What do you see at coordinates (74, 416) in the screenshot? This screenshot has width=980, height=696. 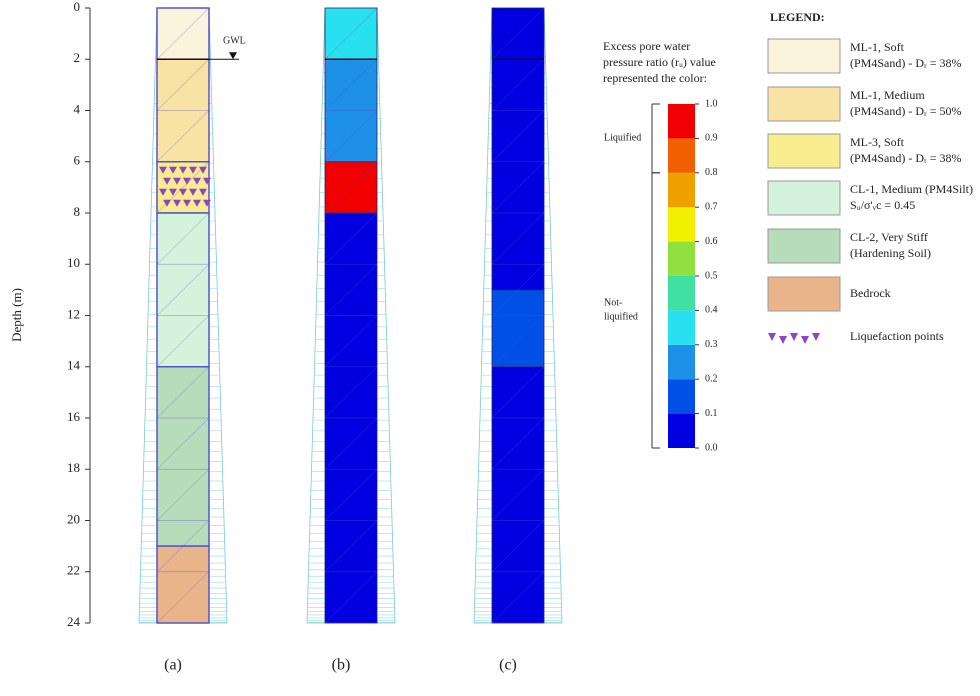 I see `y-tick-label: 16` at bounding box center [74, 416].